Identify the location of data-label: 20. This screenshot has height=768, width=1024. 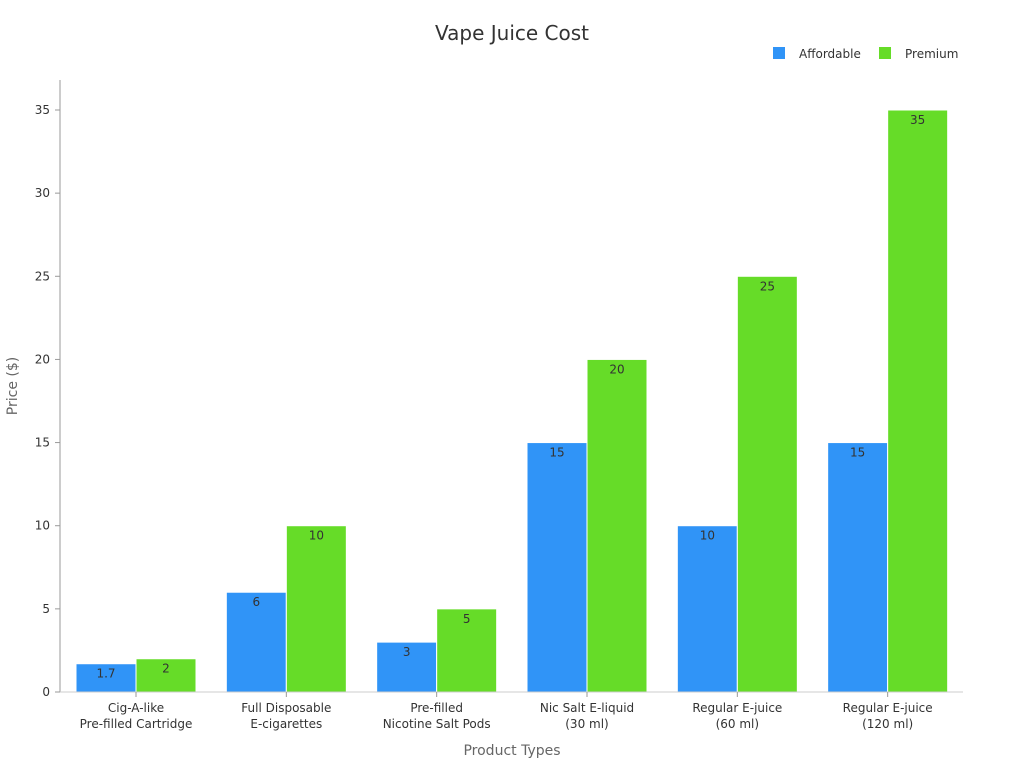
(616, 369).